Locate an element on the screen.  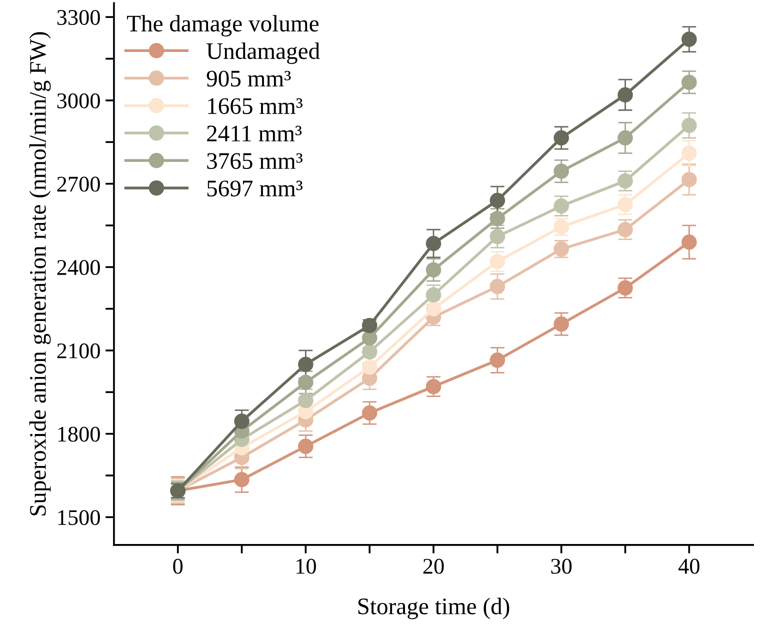
legend-title: The damage volume is located at coordinates (222, 25).